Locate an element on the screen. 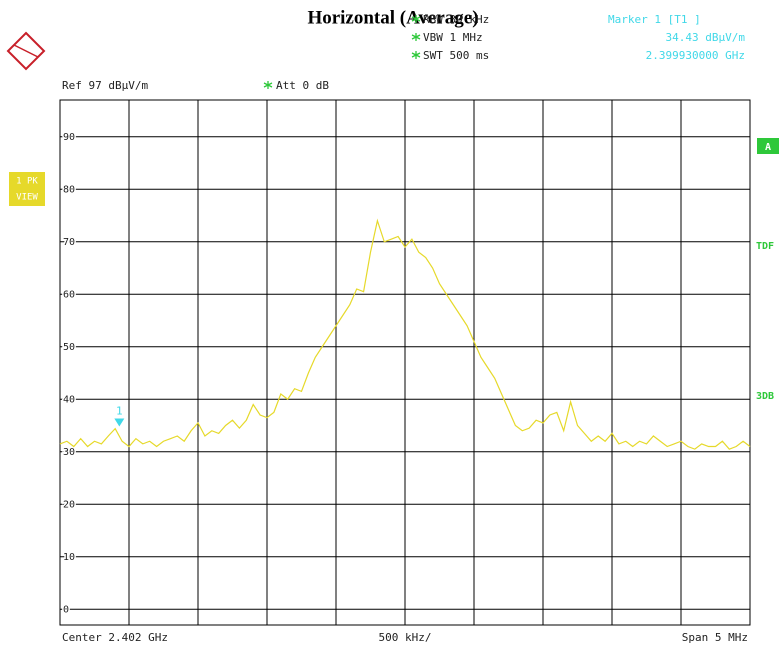 The height and width of the screenshot is (648, 783). y-tick-label: 90 is located at coordinates (69, 137).